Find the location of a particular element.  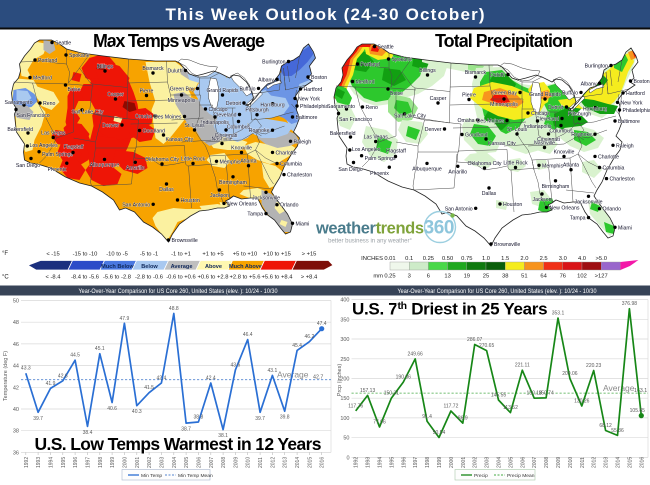

svg-text: 25 is located at coordinates (486, 277).